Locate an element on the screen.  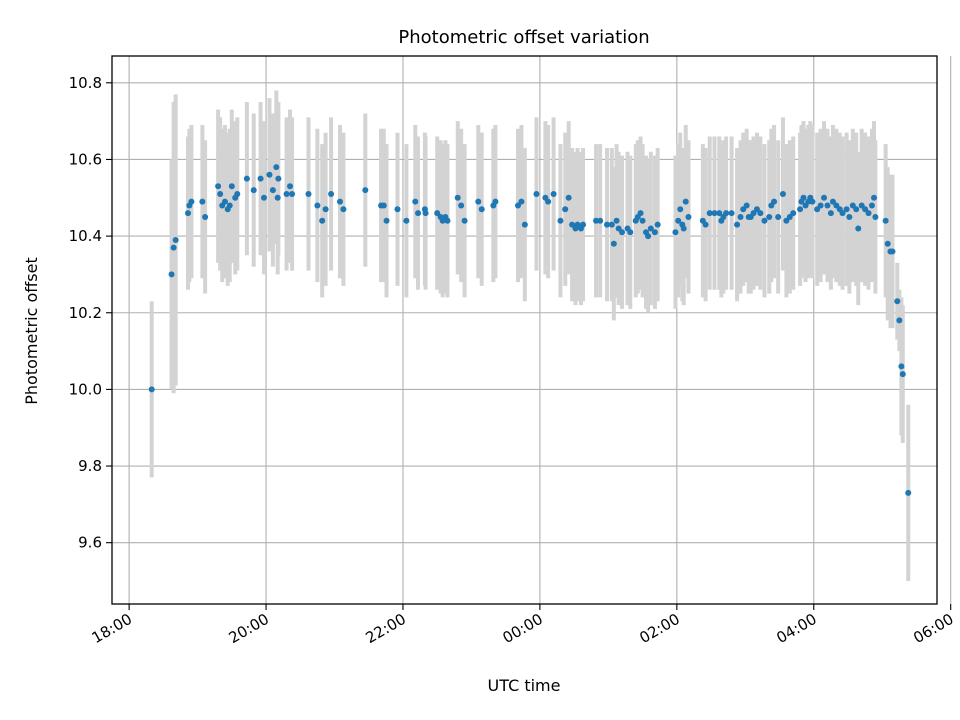
y-tick-label: 10.2 is located at coordinates (85, 313).